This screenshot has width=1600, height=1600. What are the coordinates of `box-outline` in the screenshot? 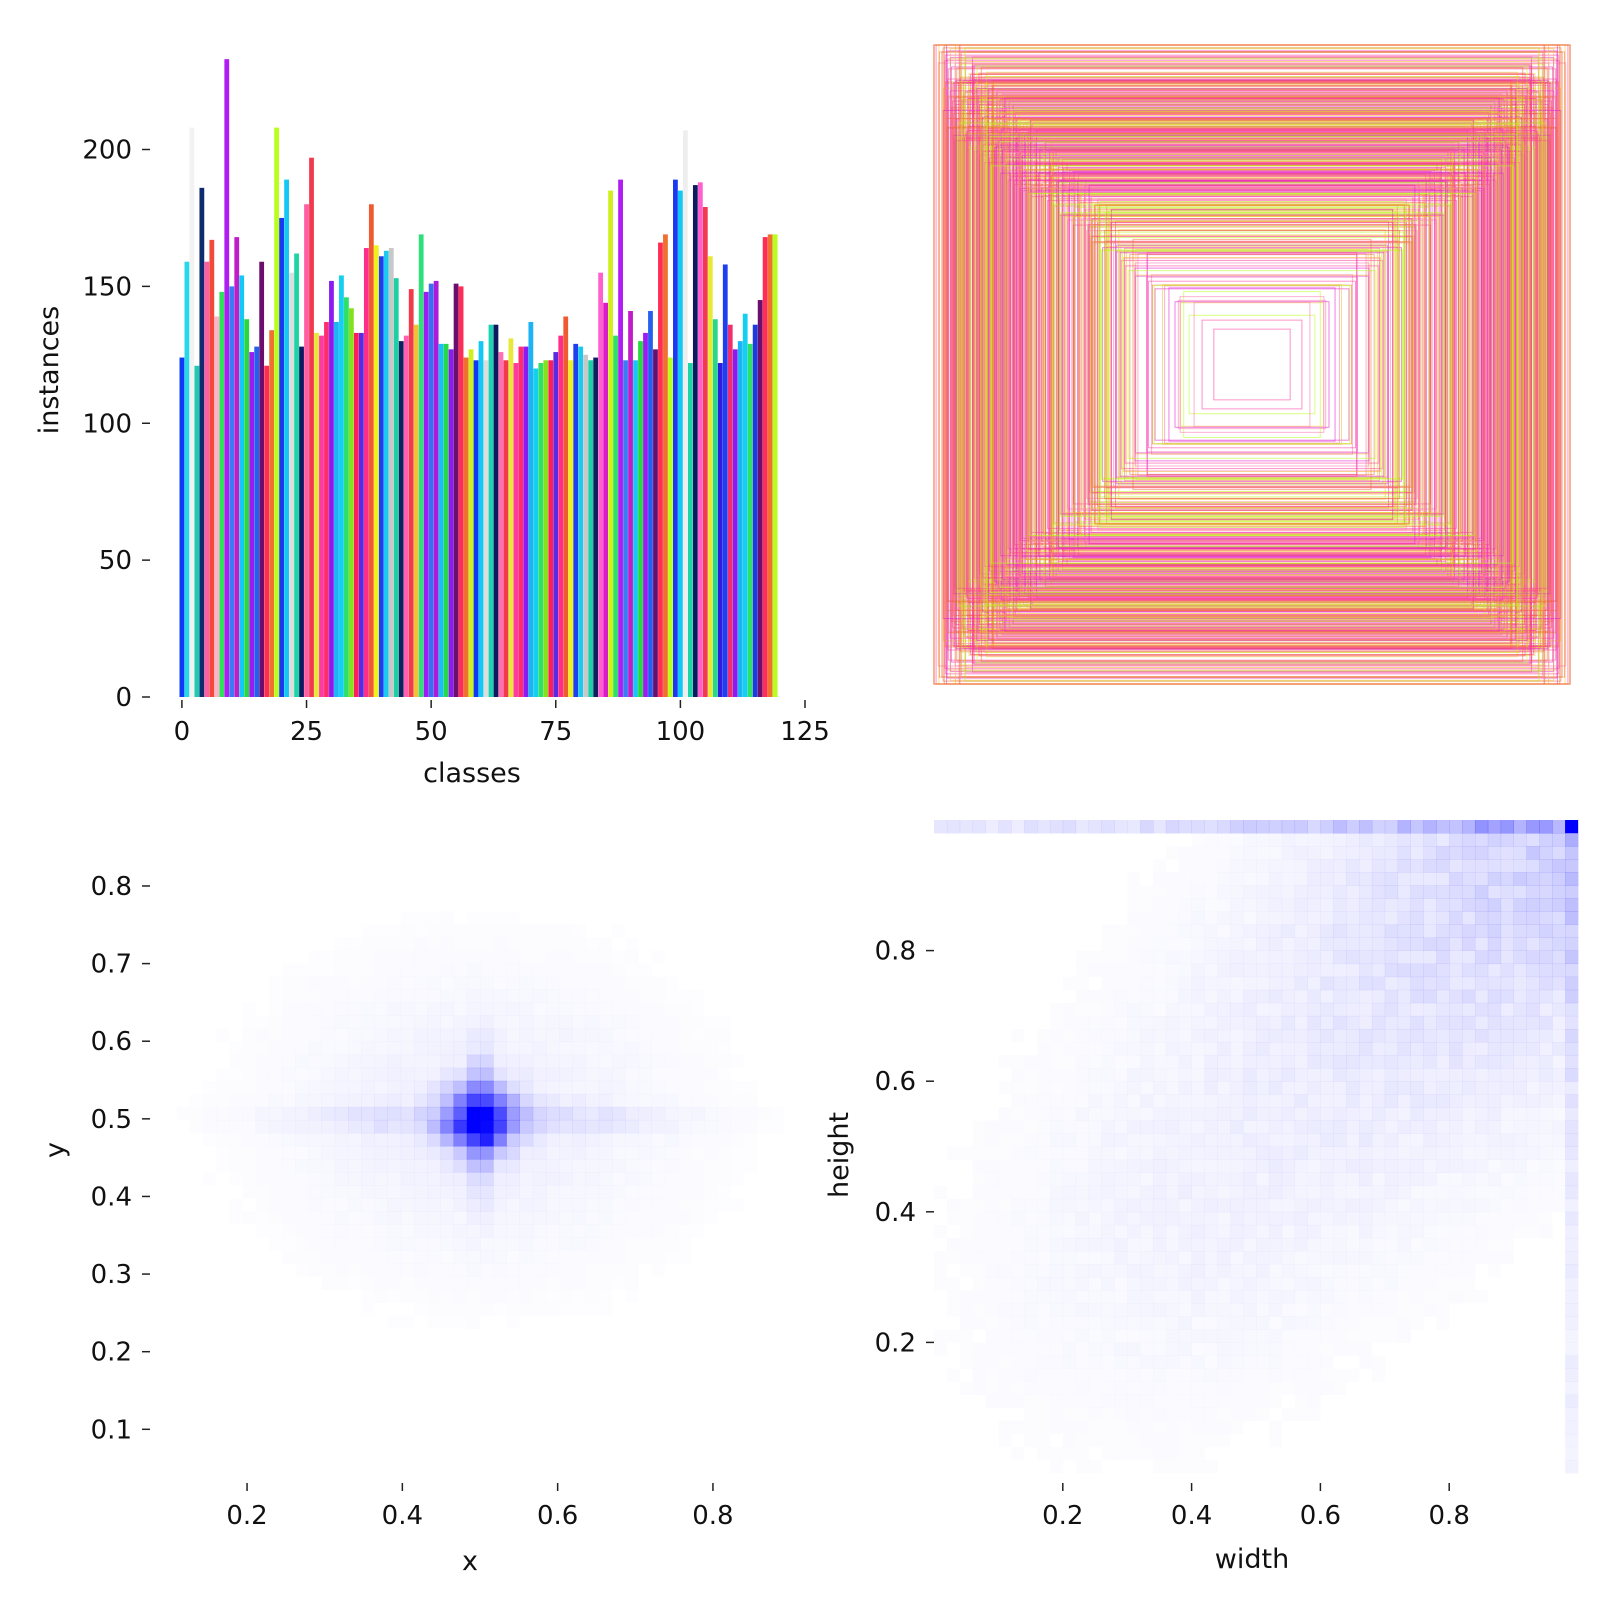 It's located at (1252, 364).